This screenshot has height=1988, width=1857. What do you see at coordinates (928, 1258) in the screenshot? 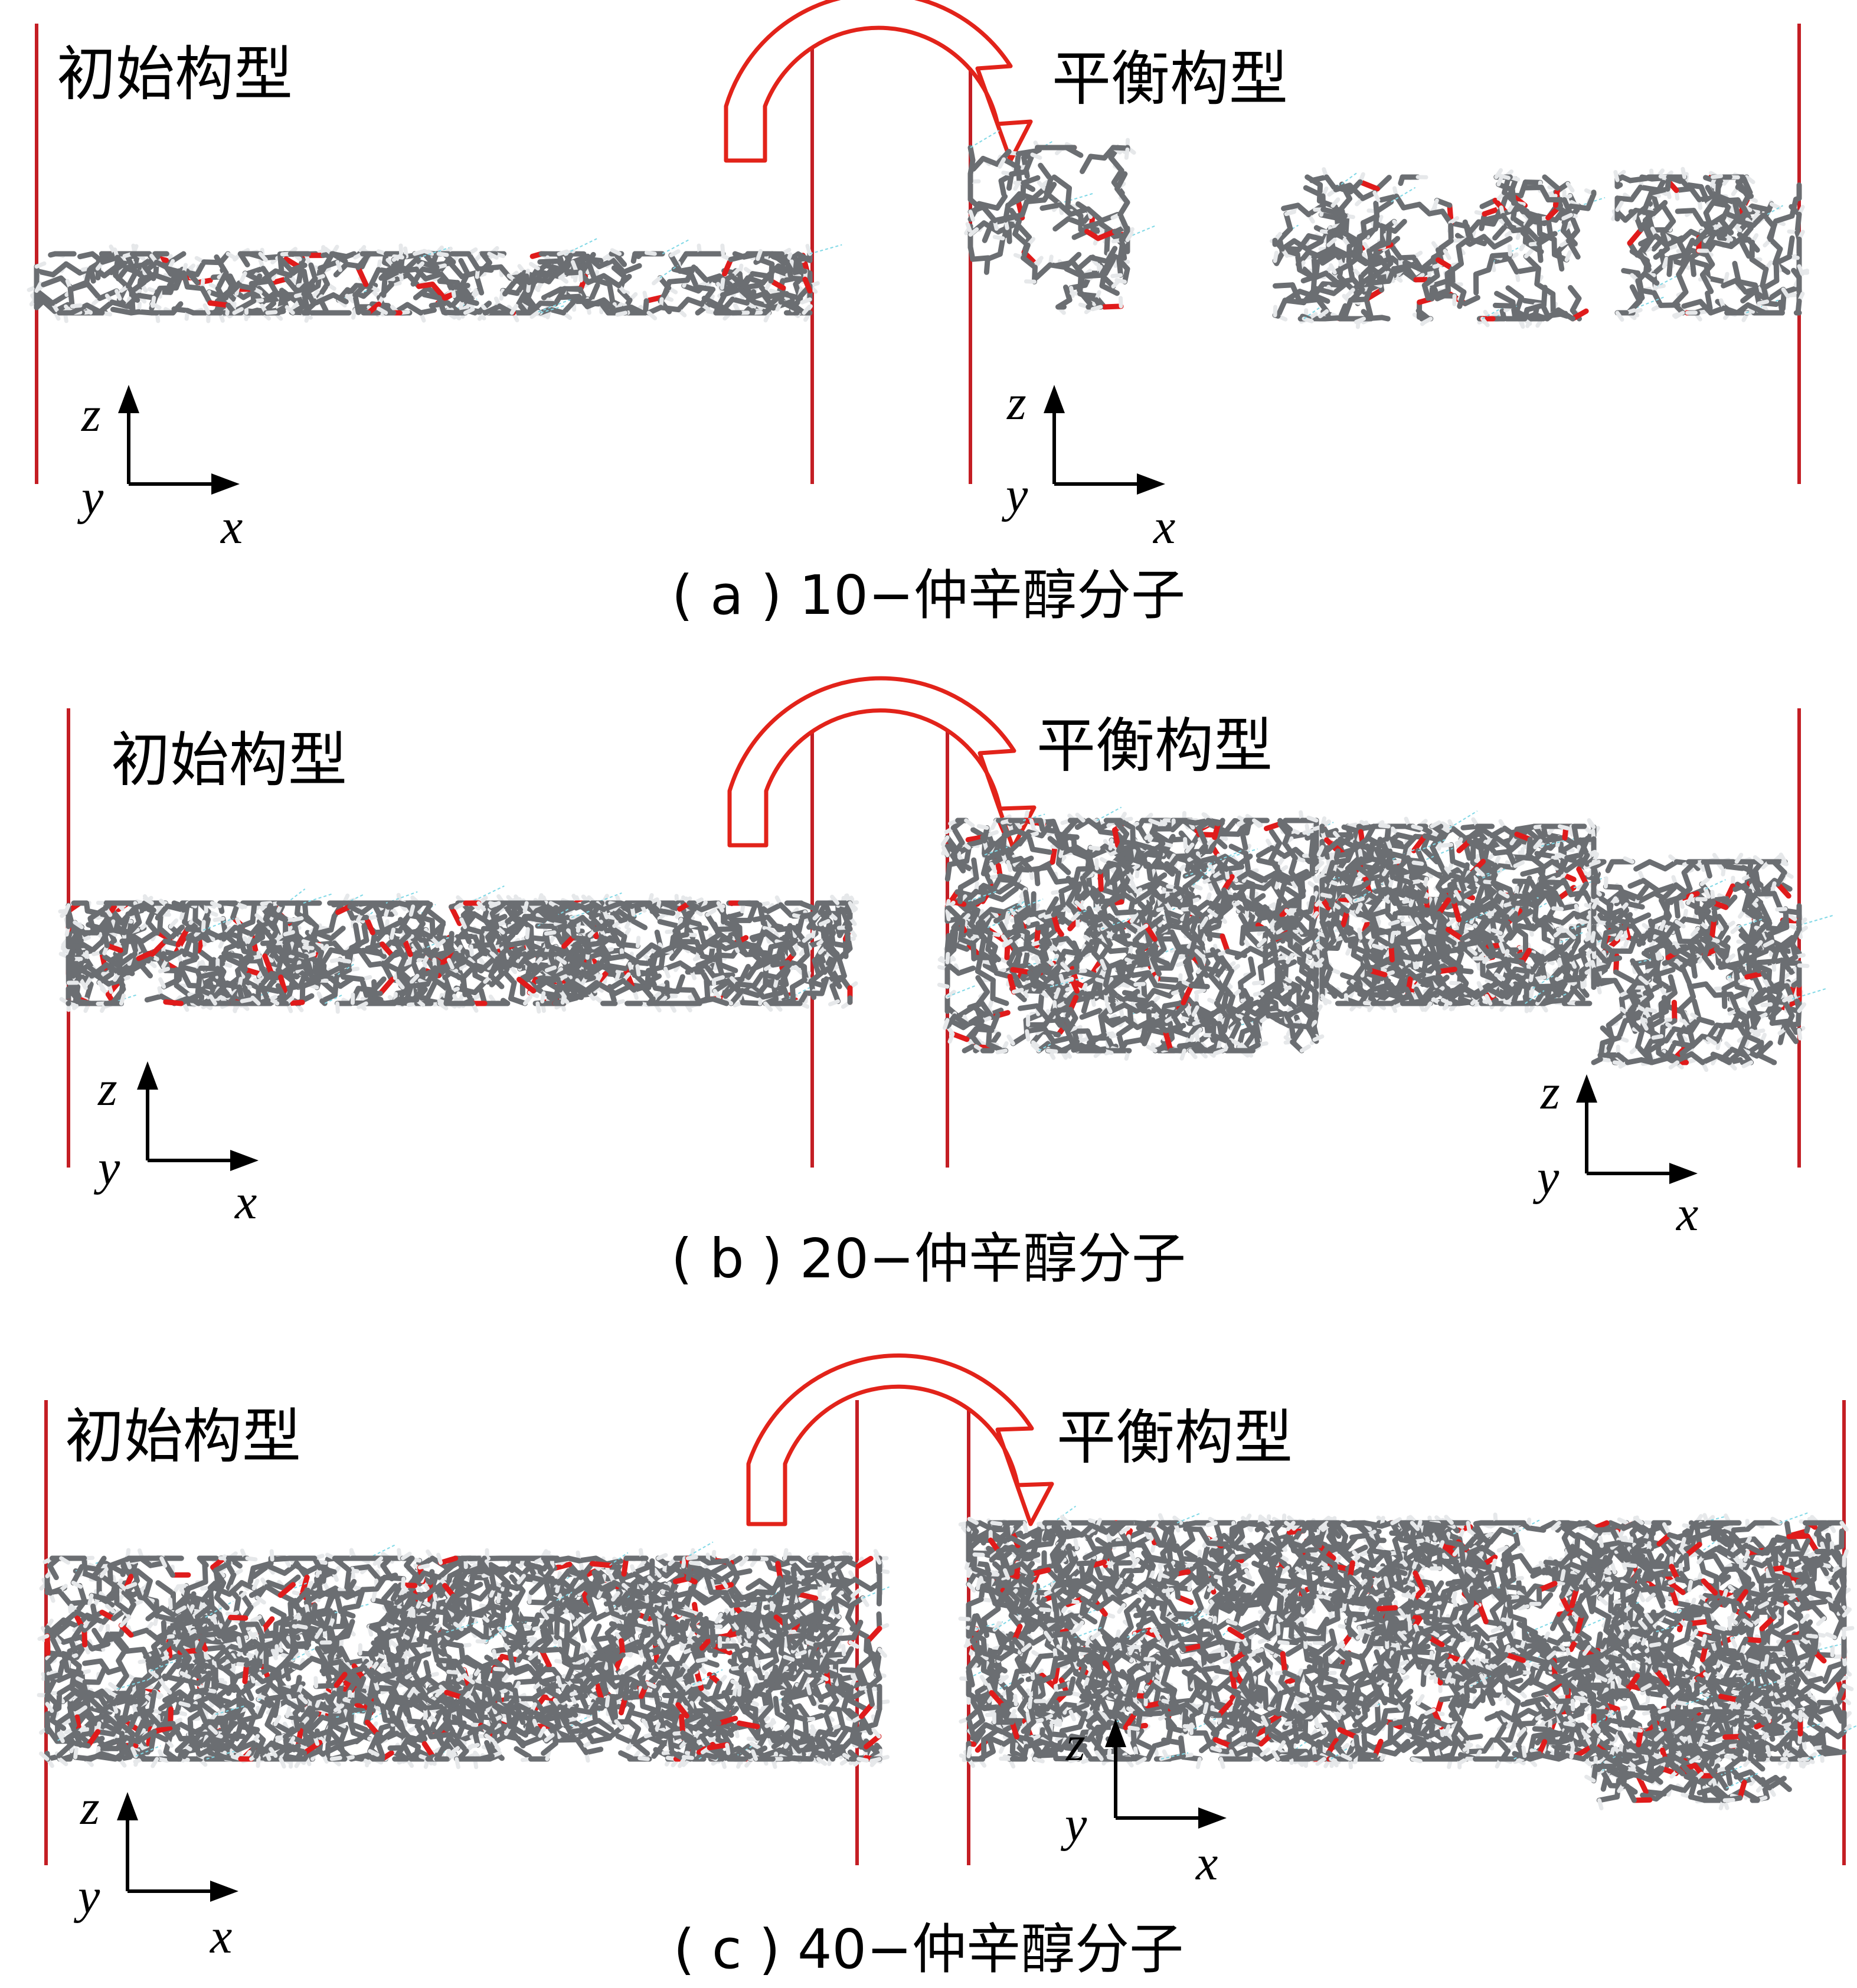
I see `panel-caption: ( b ) 20−仲辛醇分子` at bounding box center [928, 1258].